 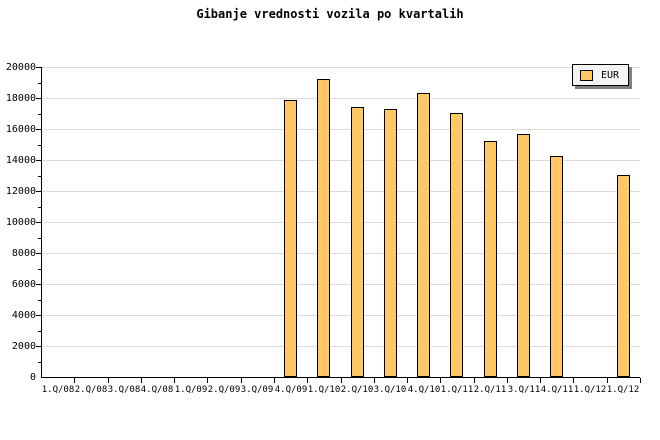 I want to click on legend: EUR, so click(x=600, y=75).